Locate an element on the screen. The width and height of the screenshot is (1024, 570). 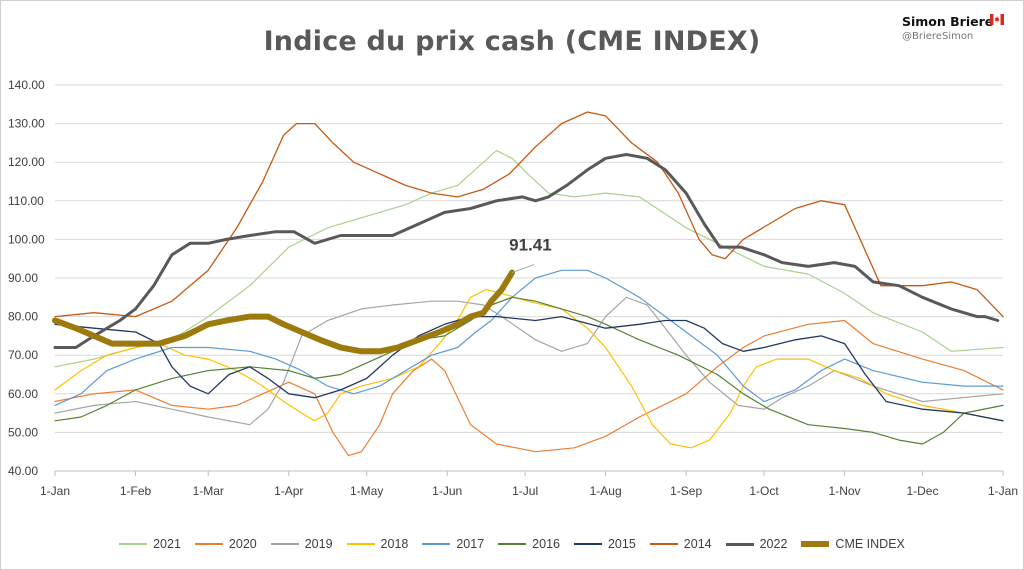
annotations: 91.41 is located at coordinates (530, 255).